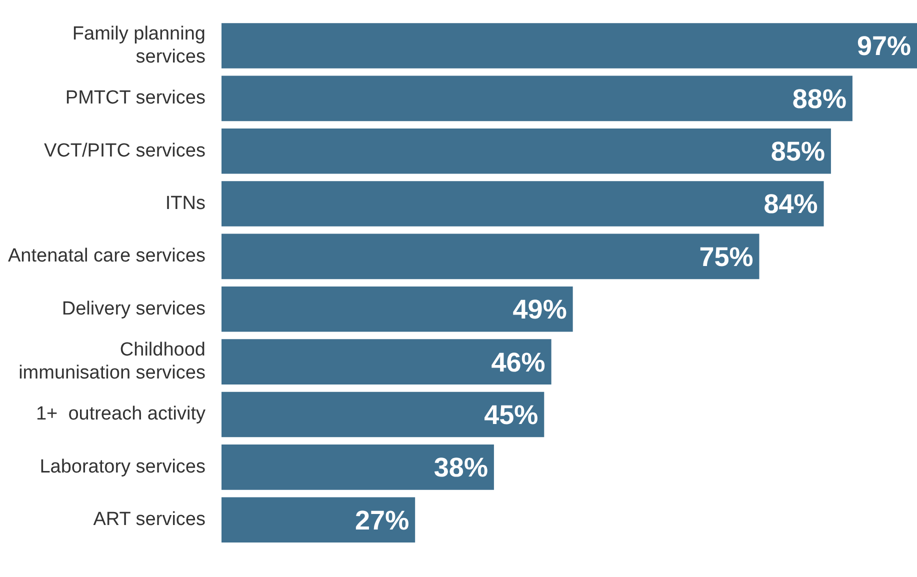 Image resolution: width=917 pixels, height=577 pixels. What do you see at coordinates (123, 467) in the screenshot?
I see `y-tick-label: Laboratory services` at bounding box center [123, 467].